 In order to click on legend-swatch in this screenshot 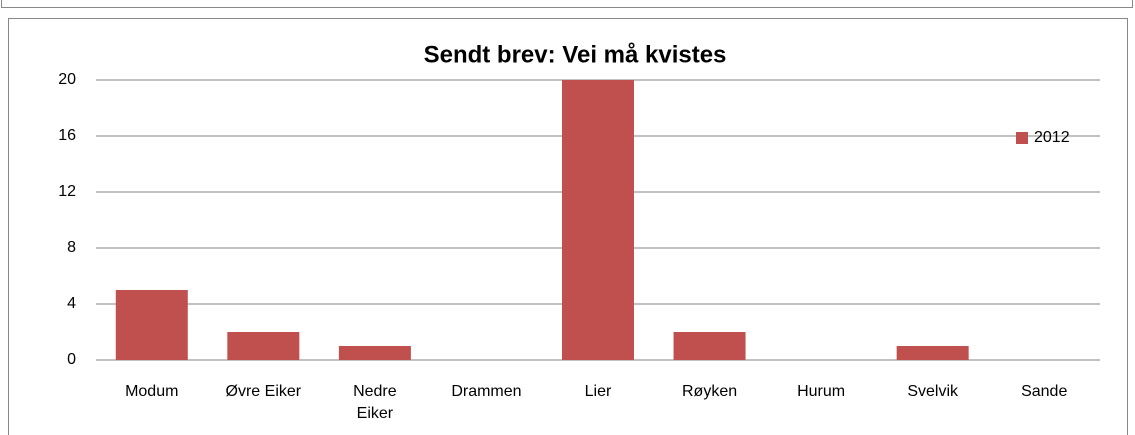, I will do `click(1022, 138)`.